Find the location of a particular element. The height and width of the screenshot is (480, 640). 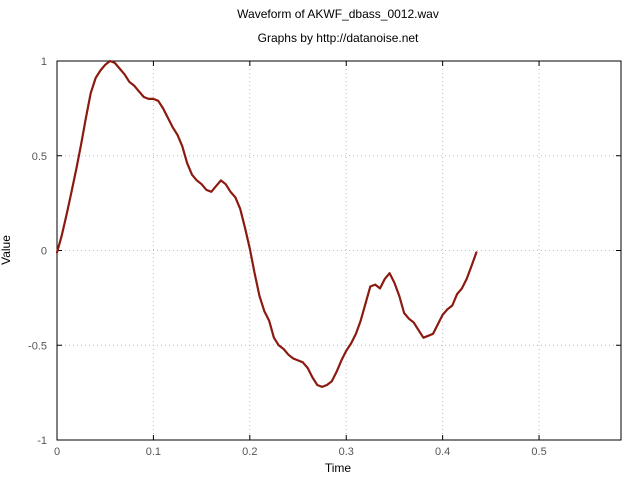

y-tick-label: 1 is located at coordinates (44, 62).